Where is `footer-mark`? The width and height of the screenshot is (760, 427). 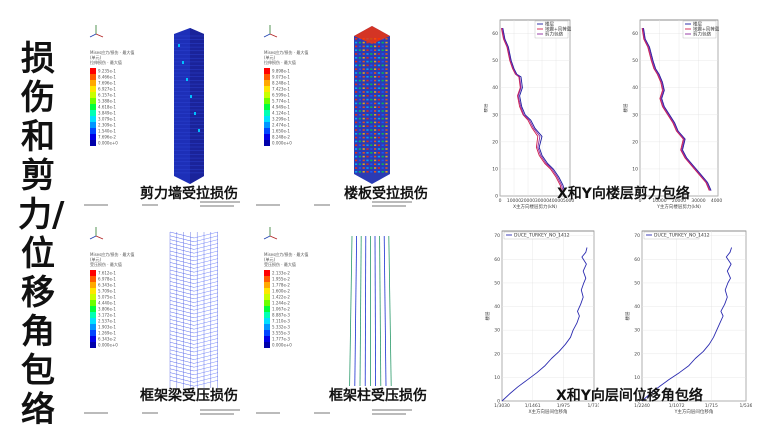
footer-mark is located at coordinates (150, 413).